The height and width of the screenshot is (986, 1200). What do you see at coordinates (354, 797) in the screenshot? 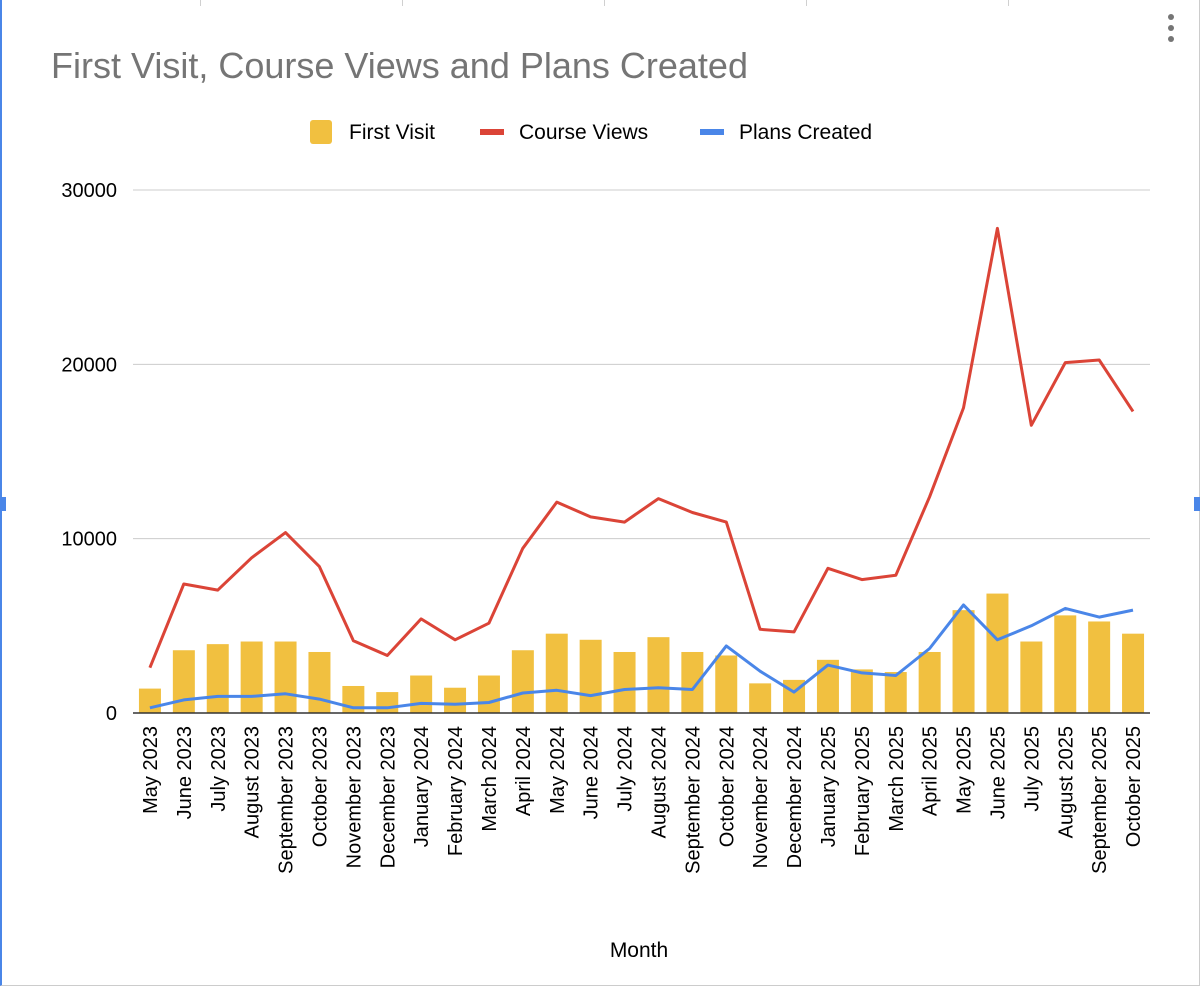
I see `x-tick-label: November 2023` at bounding box center [354, 797].